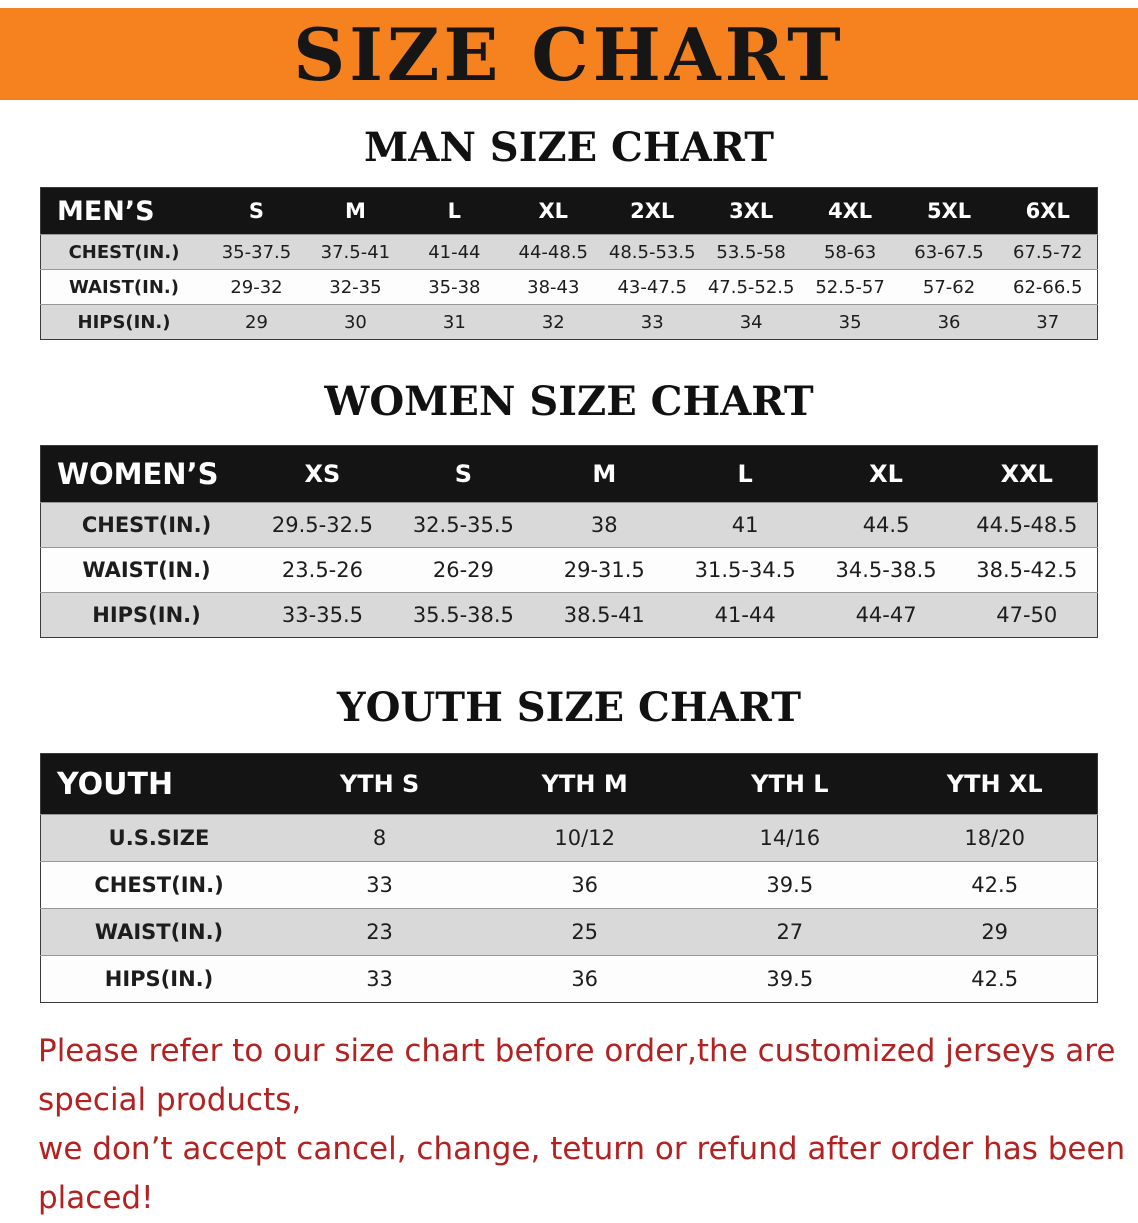 This screenshot has width=1138, height=1223. Describe the element at coordinates (1027, 525) in the screenshot. I see `size-value: 44.5-48.5` at that location.